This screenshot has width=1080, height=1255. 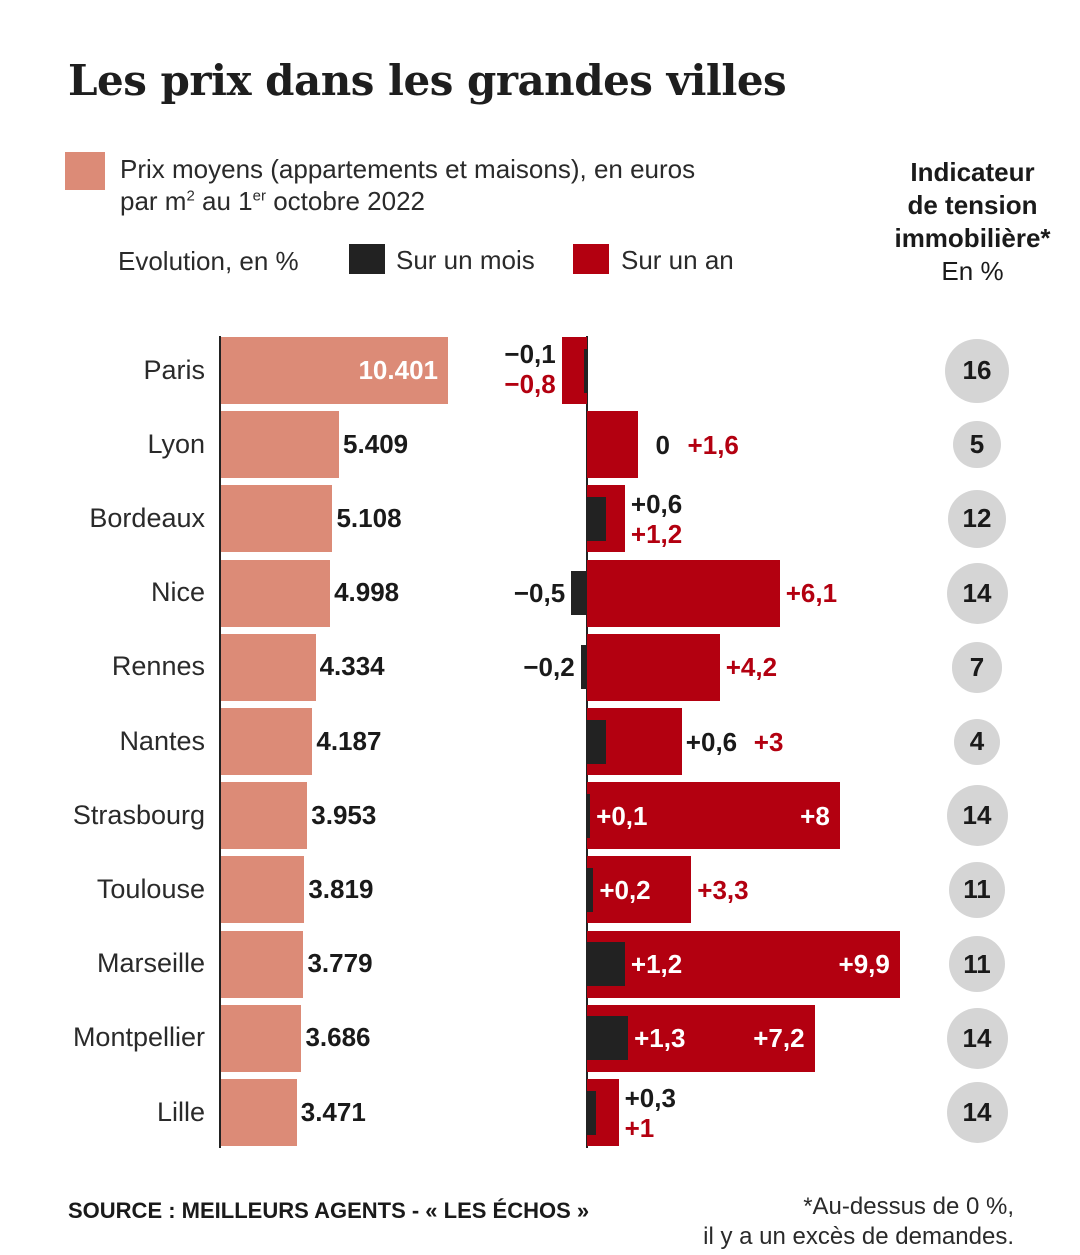 I want to click on tension-circle-lyon: 5, so click(x=977, y=444).